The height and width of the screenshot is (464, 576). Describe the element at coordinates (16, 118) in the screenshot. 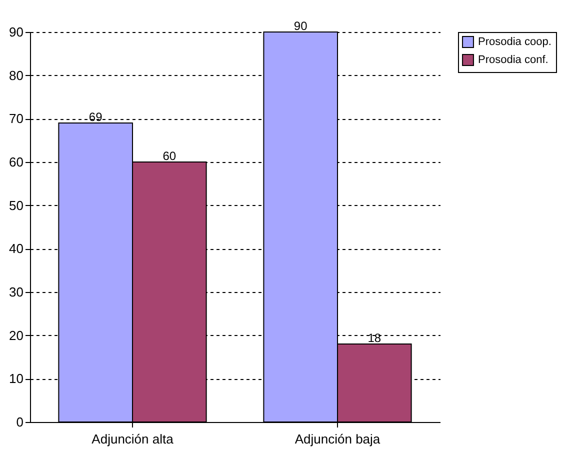

I see `y-tick-label: 70` at that location.